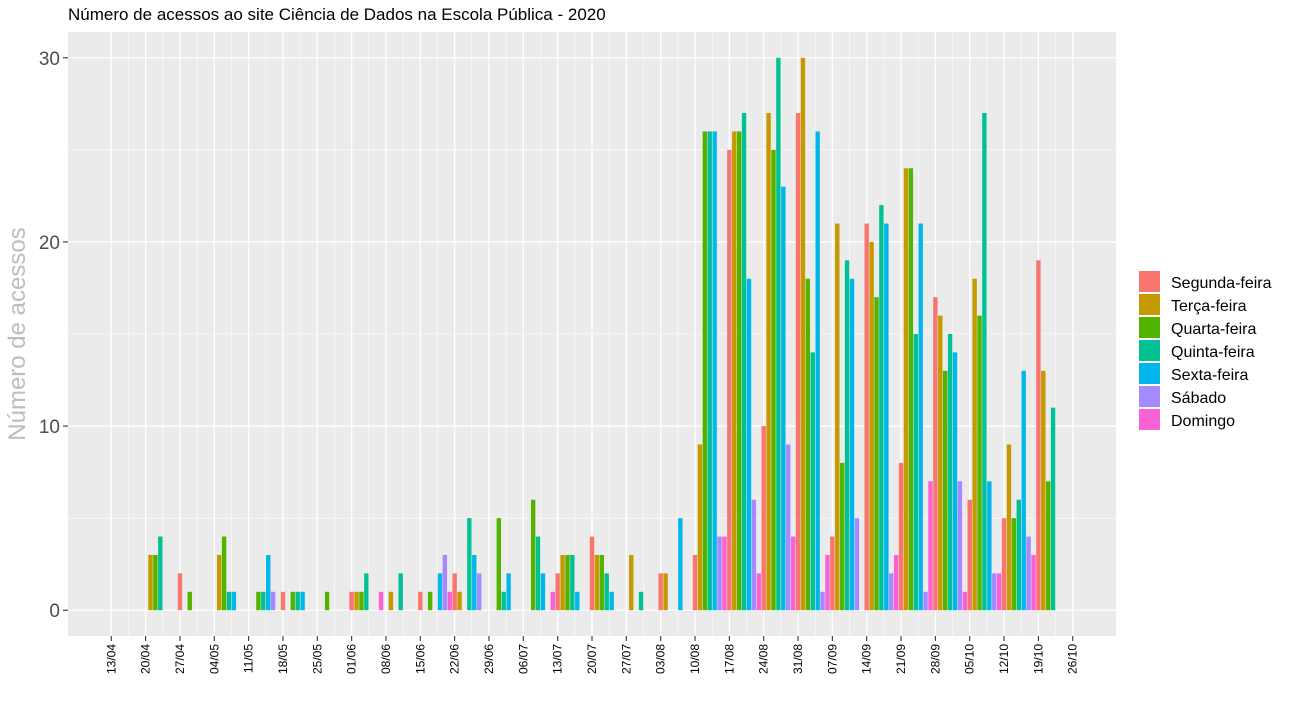 The image size is (1299, 713). I want to click on legend-label: Quarta-feira, so click(1213, 329).